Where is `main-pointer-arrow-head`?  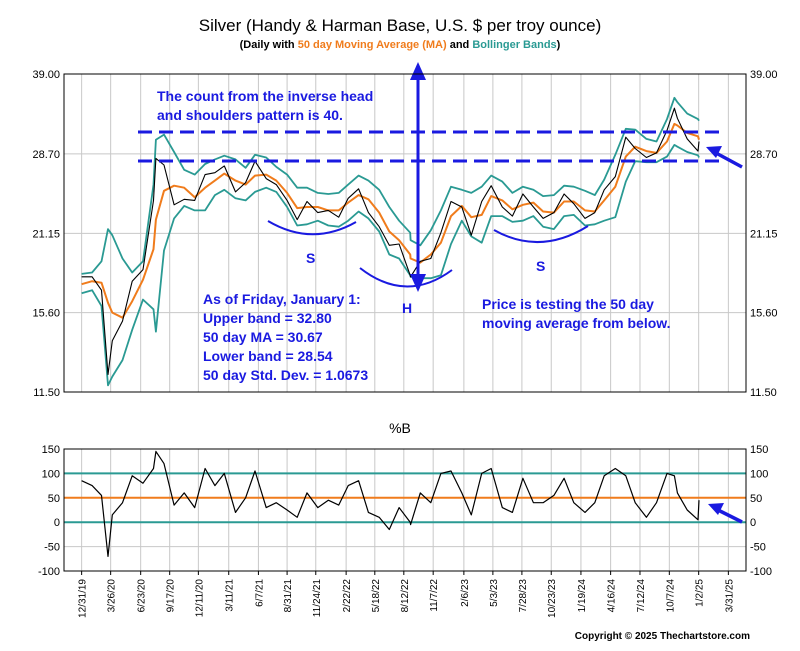
main-pointer-arrow-head is located at coordinates (714, 152).